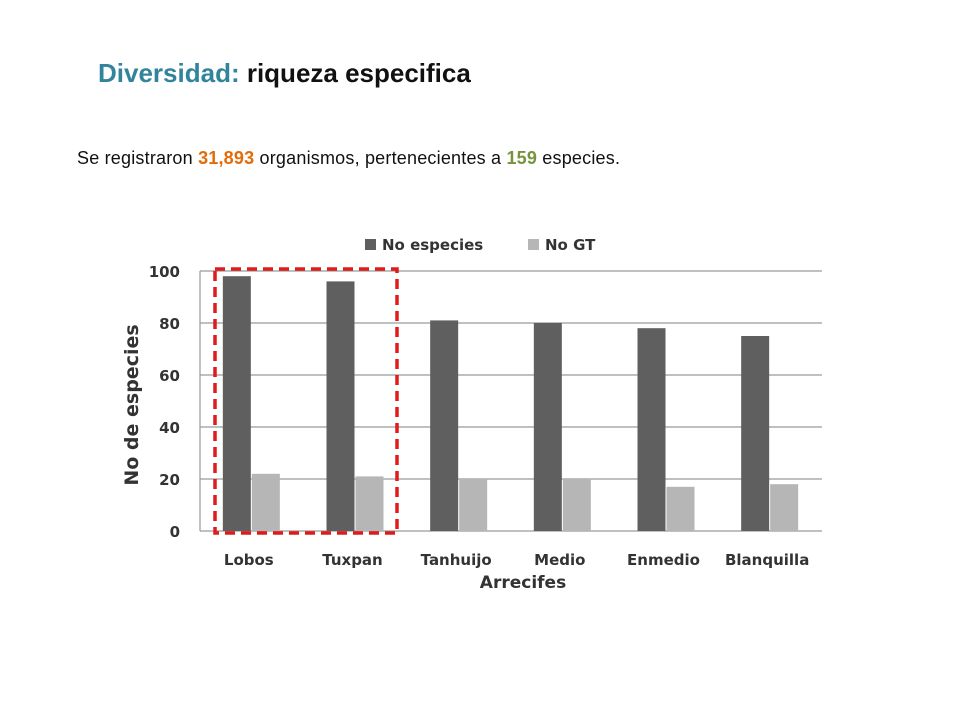 This screenshot has height=720, width=960. I want to click on y-axis-label: No de especies, so click(132, 404).